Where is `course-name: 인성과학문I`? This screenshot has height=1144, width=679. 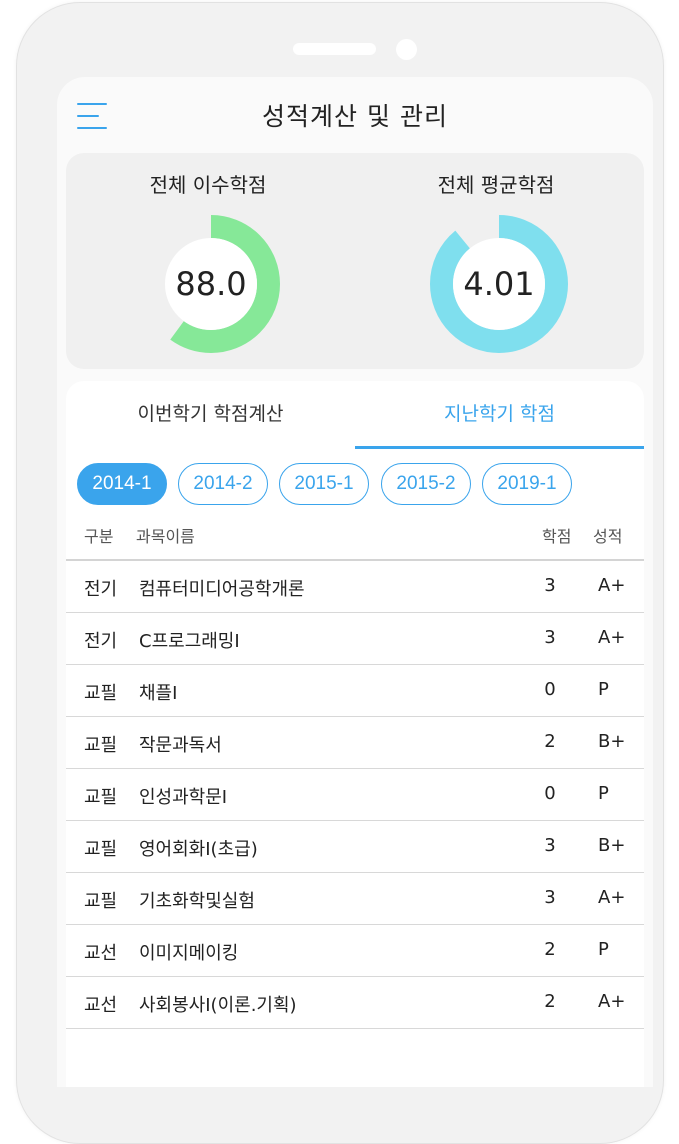
course-name: 인성과학문I is located at coordinates (183, 797).